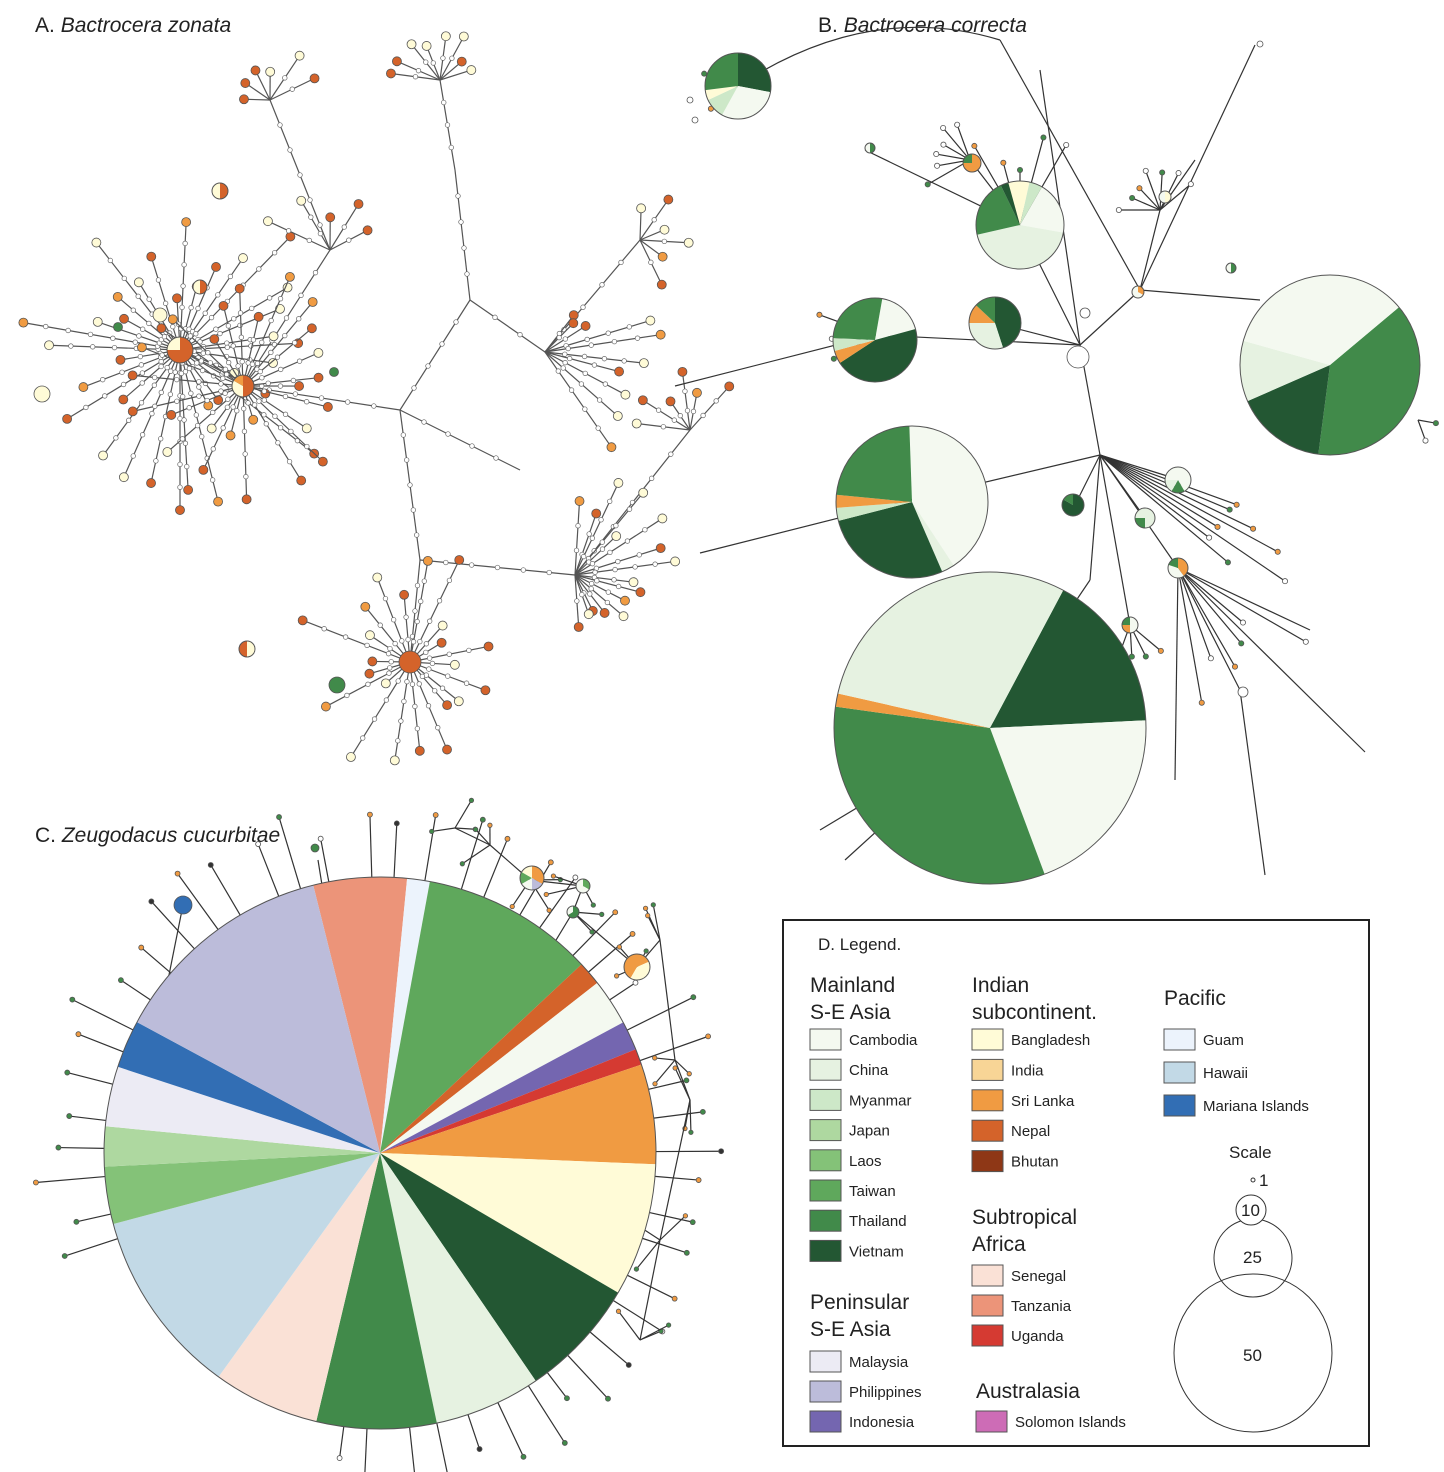 The width and height of the screenshot is (1444, 1472). I want to click on legend-heading-africa: Africa, so click(999, 1244).